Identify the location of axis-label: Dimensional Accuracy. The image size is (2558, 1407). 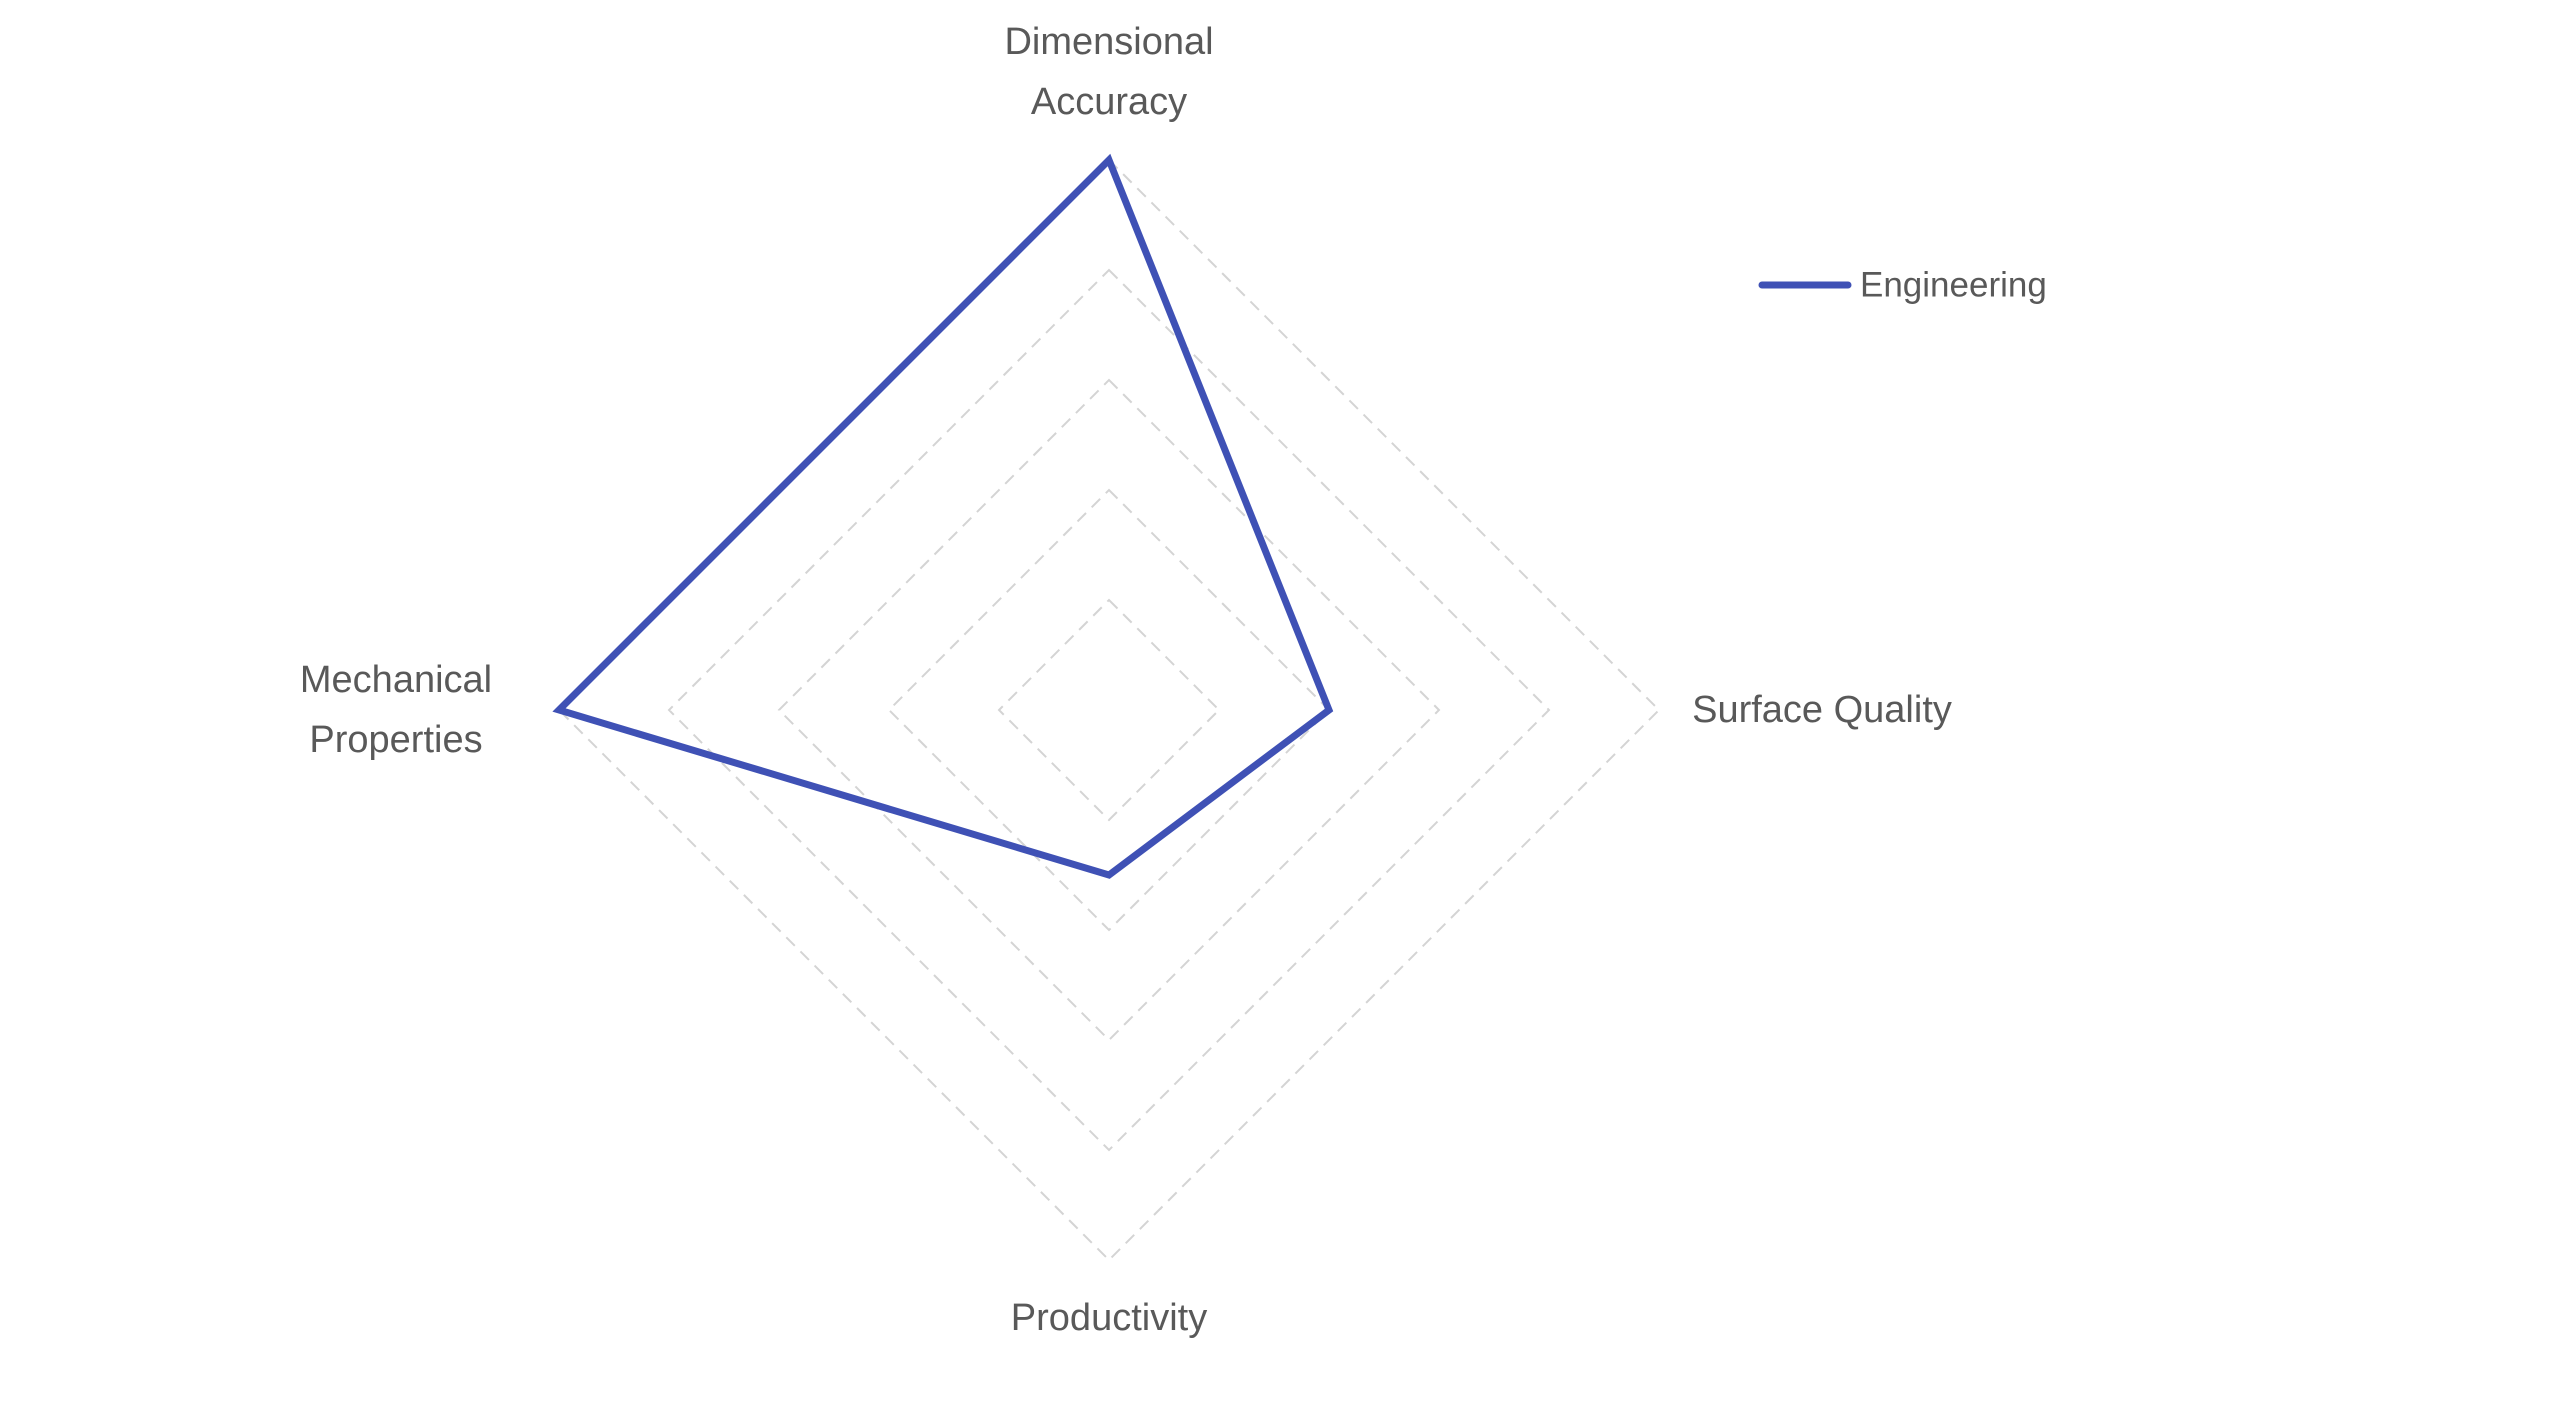
(1109, 72).